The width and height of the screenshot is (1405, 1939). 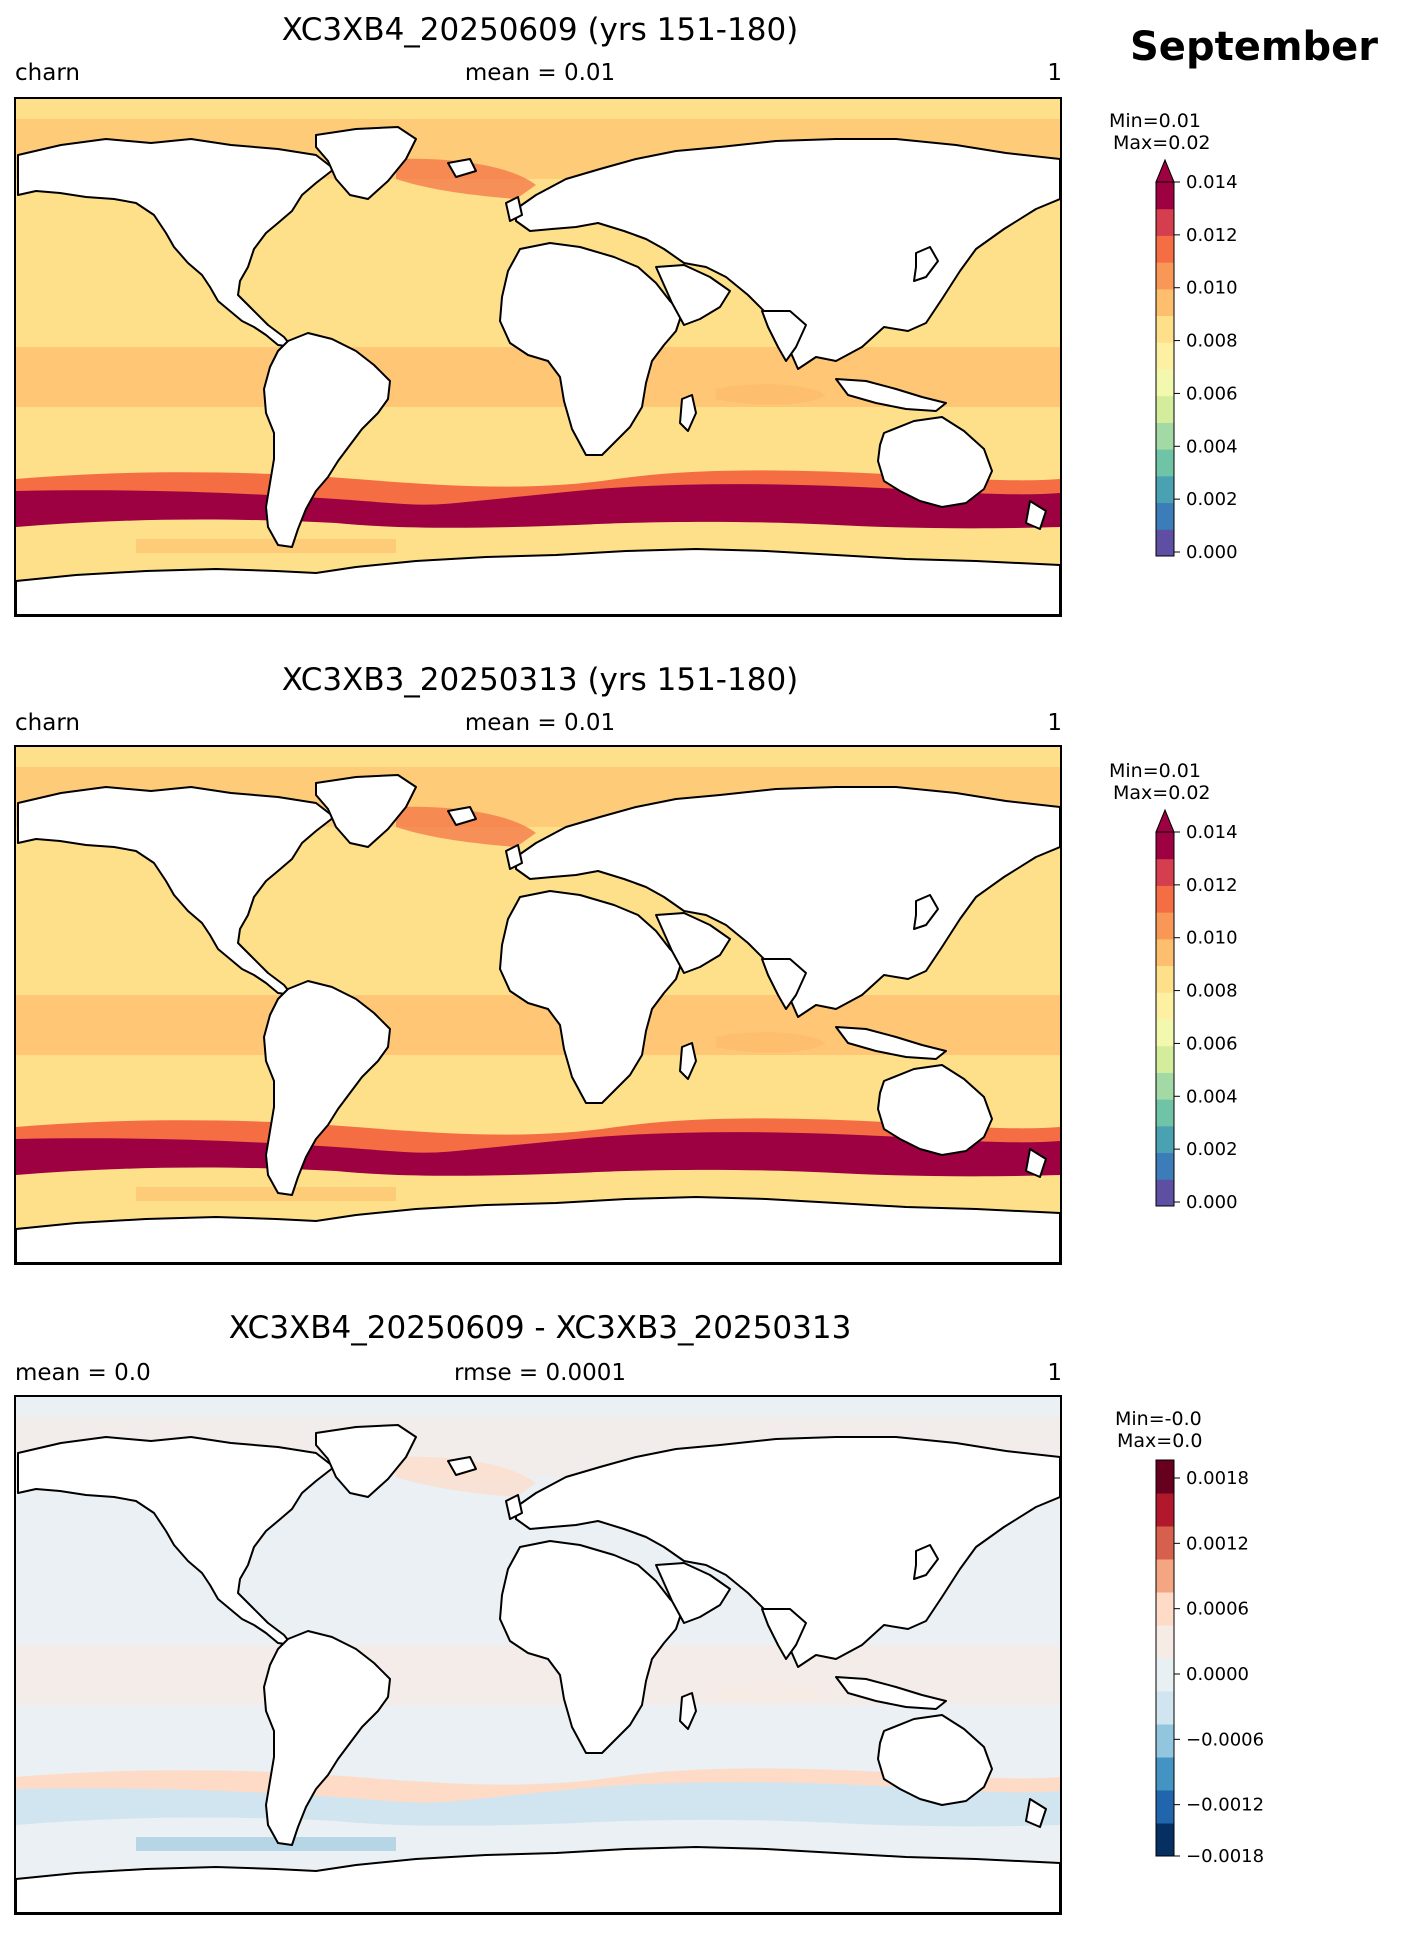 I want to click on greenland-land, so click(x=366, y=811).